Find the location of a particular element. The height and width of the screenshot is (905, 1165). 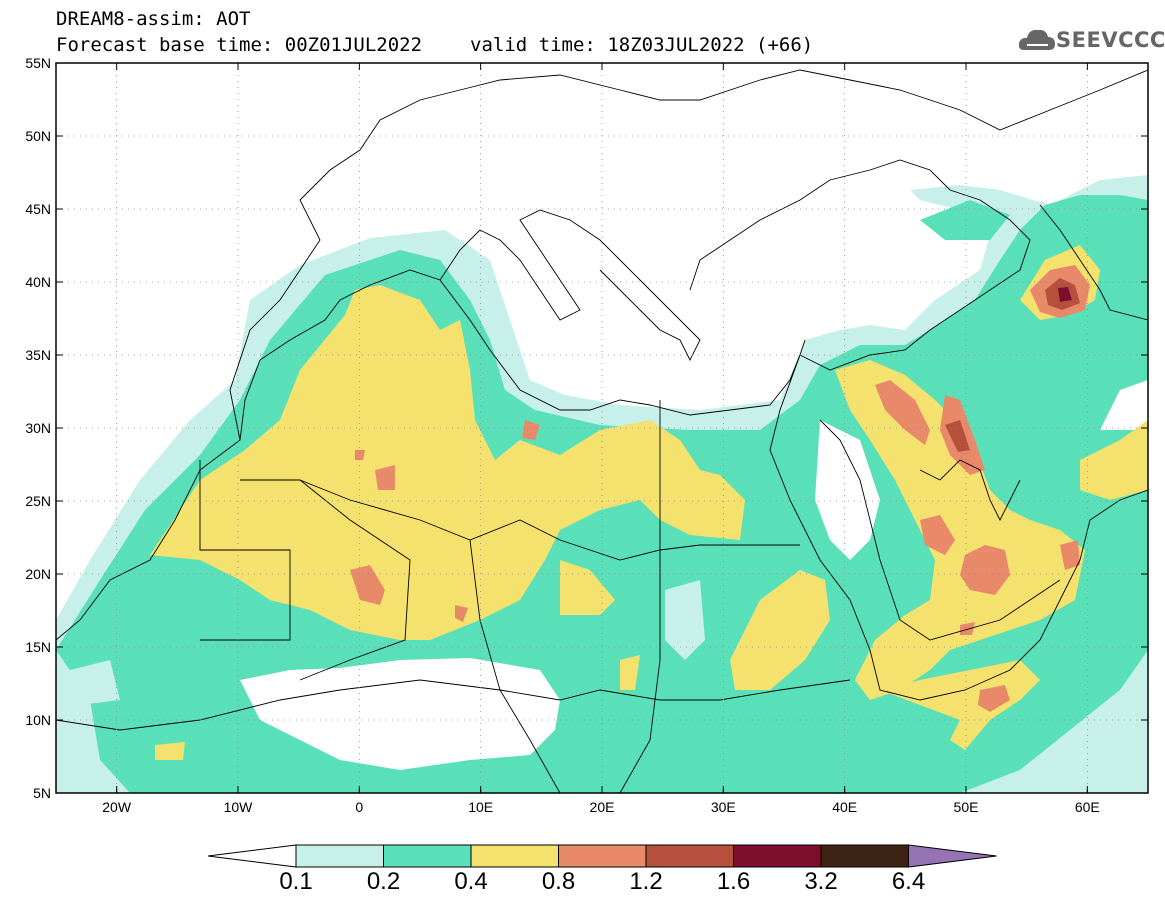

colorbar-level-label: 6.4 is located at coordinates (908, 881).